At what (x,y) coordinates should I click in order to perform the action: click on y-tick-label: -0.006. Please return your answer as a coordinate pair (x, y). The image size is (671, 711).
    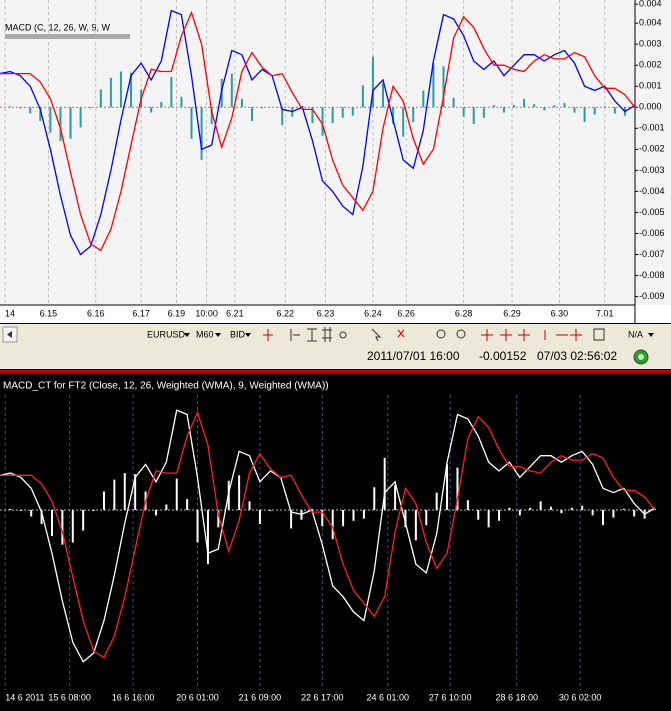
    Looking at the image, I should click on (652, 233).